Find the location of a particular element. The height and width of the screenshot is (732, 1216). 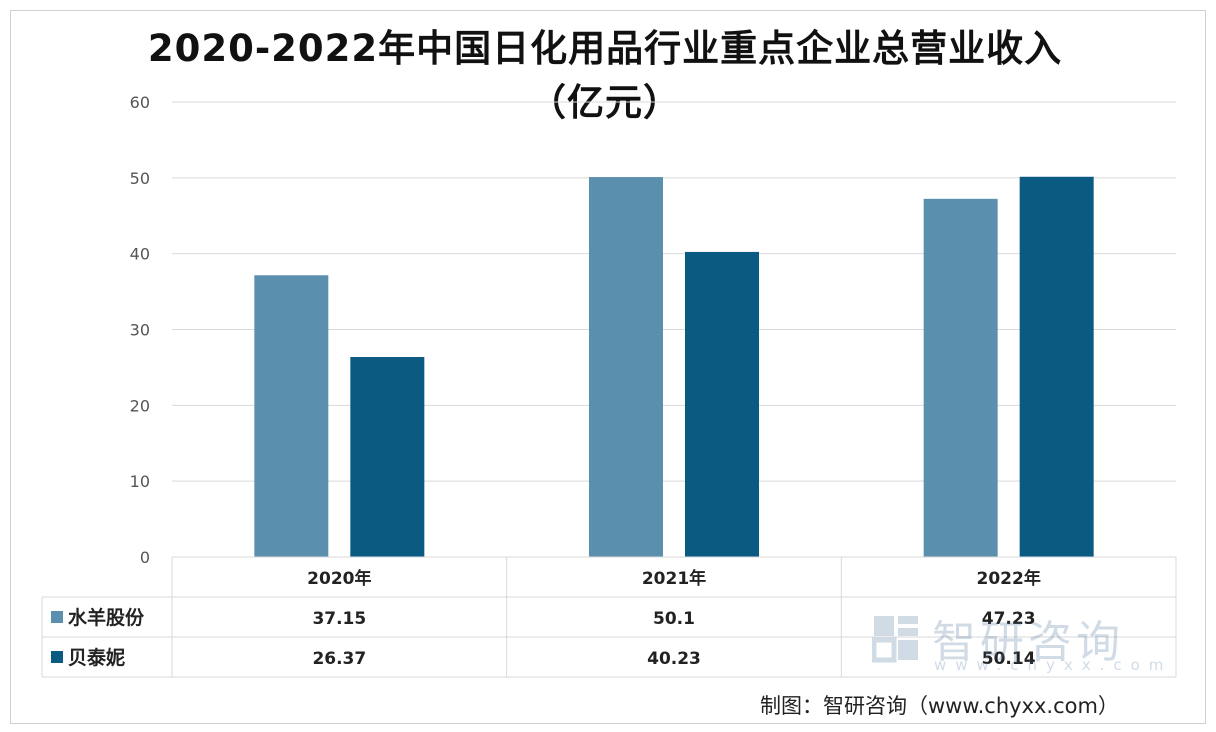

y-tick-label: 30 is located at coordinates (140, 330).